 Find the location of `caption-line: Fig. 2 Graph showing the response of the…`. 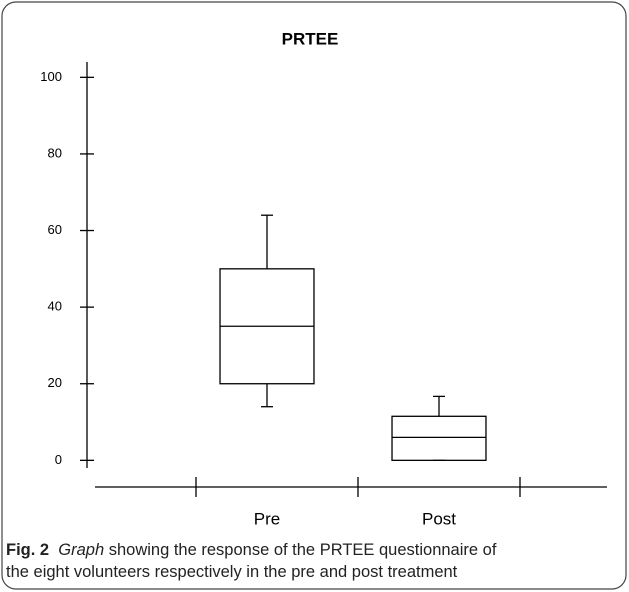

caption-line: Fig. 2 Graph showing the response of the… is located at coordinates (251, 550).